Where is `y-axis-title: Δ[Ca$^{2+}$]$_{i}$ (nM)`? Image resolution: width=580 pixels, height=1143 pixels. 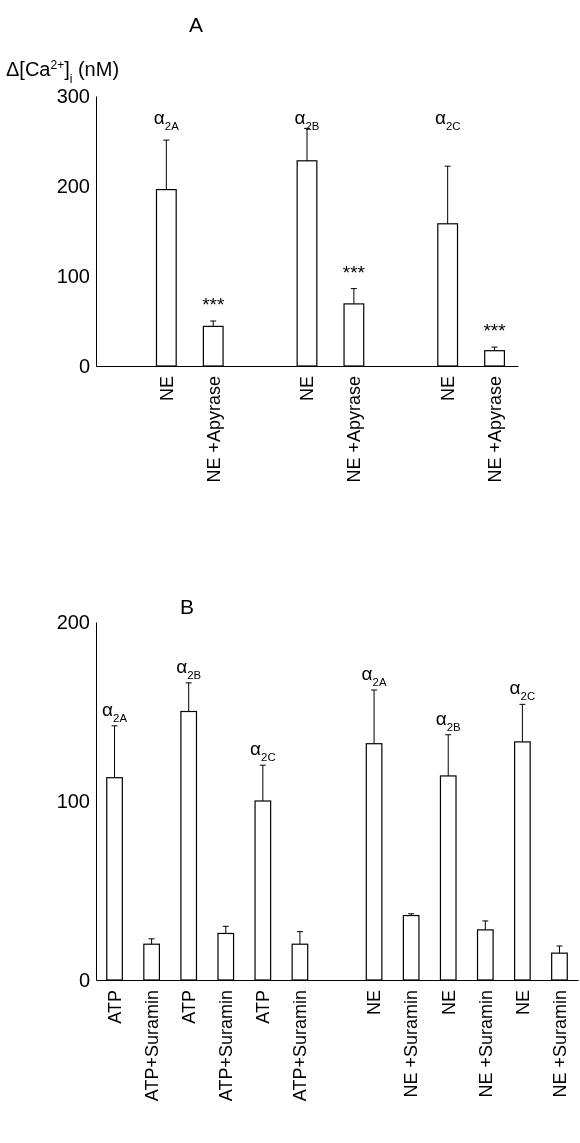 y-axis-title: Δ[Ca$^{2+}$]$_{i}$ (nM) is located at coordinates (63, 72).